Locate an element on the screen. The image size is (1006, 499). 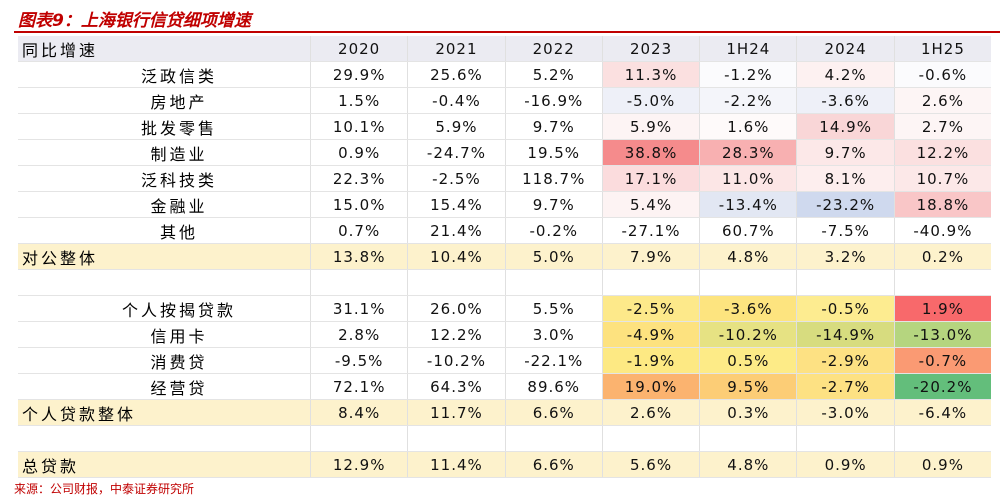
item-row: 个人按揭贷款 31.1% 26.0% 5.5% -2.5% -3.6% -0.5% 1.9% is located at coordinates (505, 309).